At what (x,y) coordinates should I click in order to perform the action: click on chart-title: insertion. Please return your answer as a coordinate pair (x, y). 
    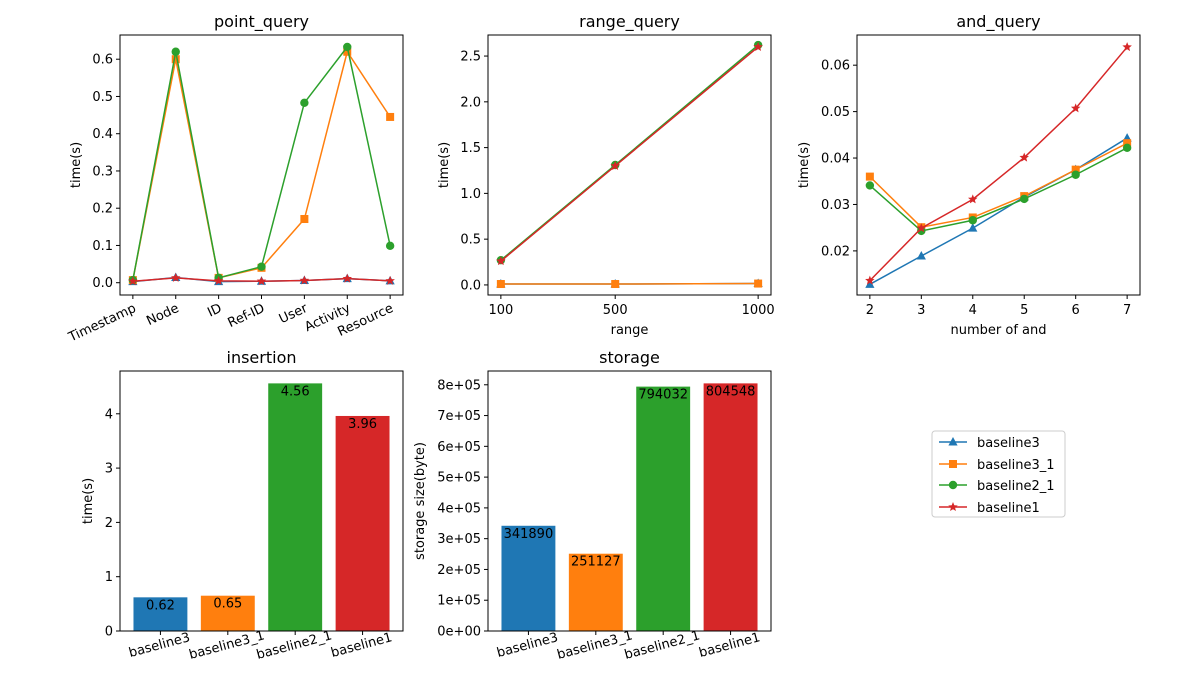
    Looking at the image, I should click on (262, 357).